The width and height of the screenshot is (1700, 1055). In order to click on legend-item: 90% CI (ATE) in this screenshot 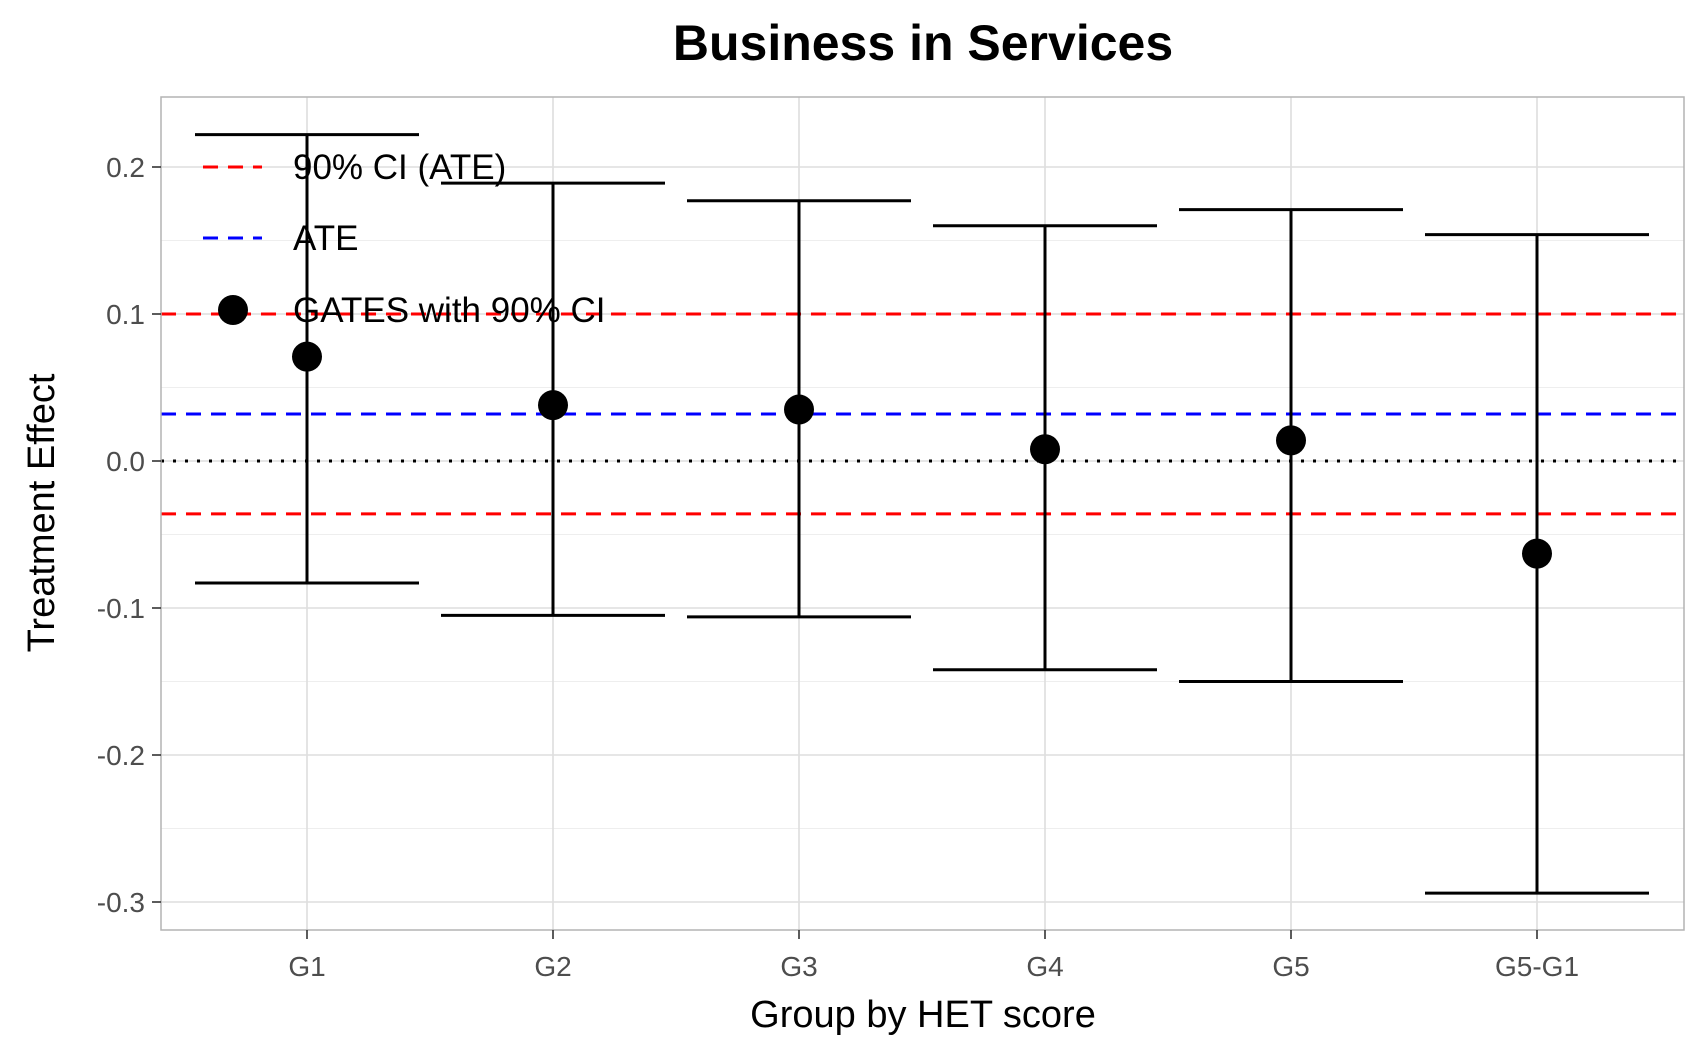, I will do `click(354, 167)`.